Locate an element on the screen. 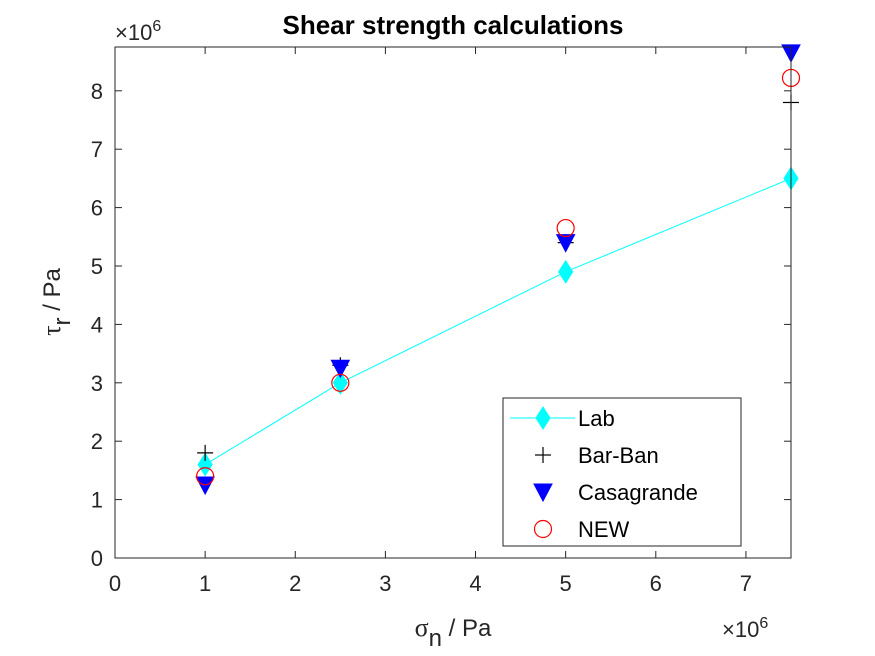  legend-label: Lab is located at coordinates (596, 418).